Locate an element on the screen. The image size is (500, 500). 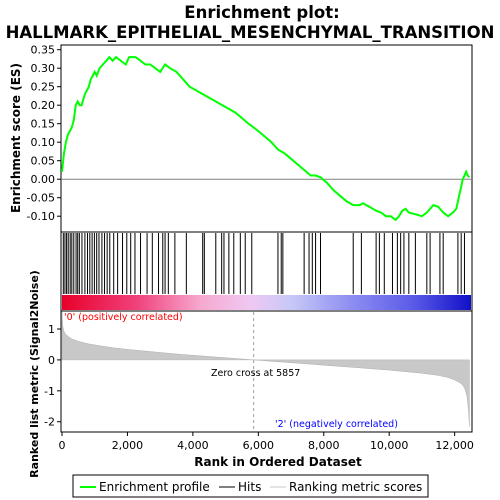
metric-y-tick-label: 0 is located at coordinates (51, 360).